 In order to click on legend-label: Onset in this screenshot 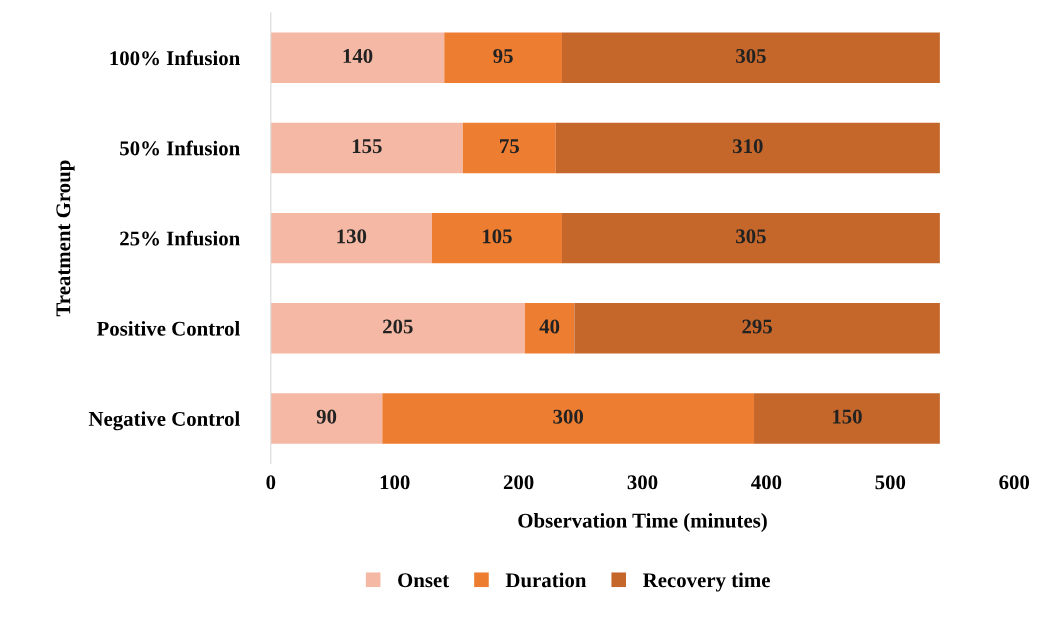, I will do `click(424, 580)`.